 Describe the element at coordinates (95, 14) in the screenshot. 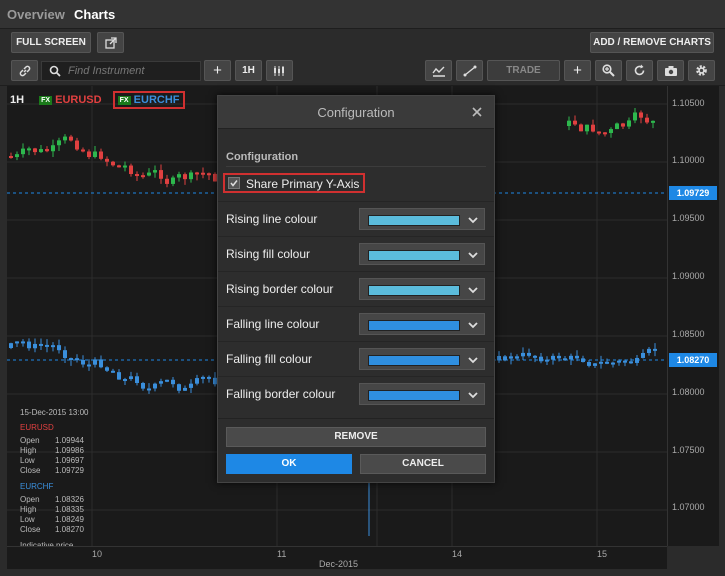

I see `tab-charts: Charts` at that location.